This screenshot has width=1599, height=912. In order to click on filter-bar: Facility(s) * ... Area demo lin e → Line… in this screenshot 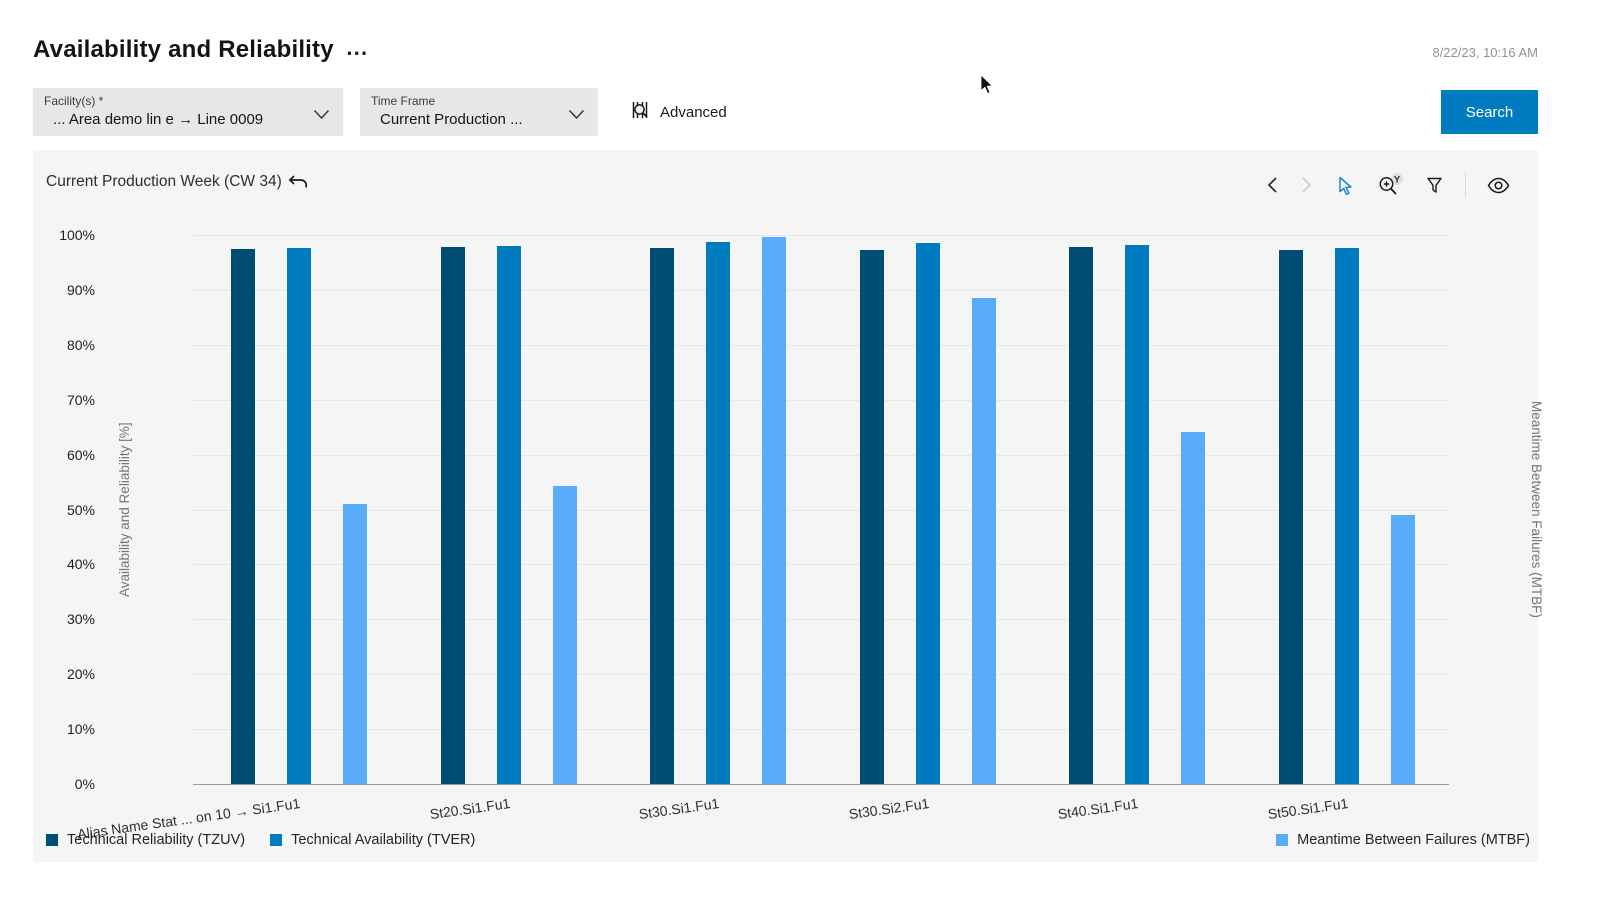, I will do `click(785, 112)`.